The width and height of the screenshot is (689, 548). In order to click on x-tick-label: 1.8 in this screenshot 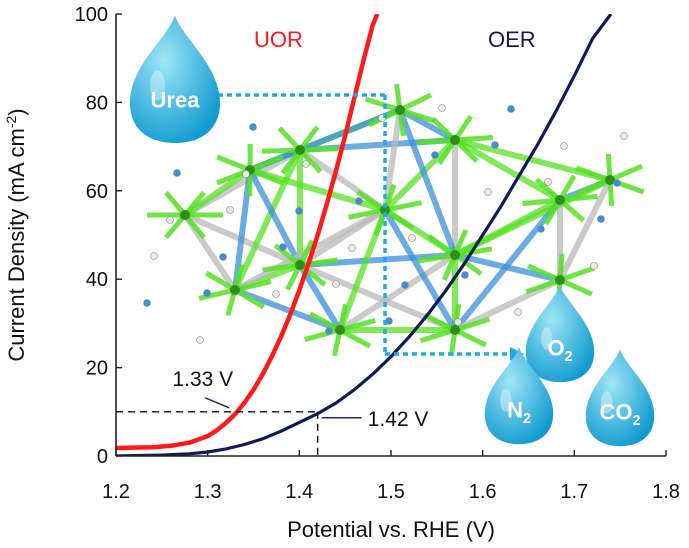, I will do `click(666, 492)`.